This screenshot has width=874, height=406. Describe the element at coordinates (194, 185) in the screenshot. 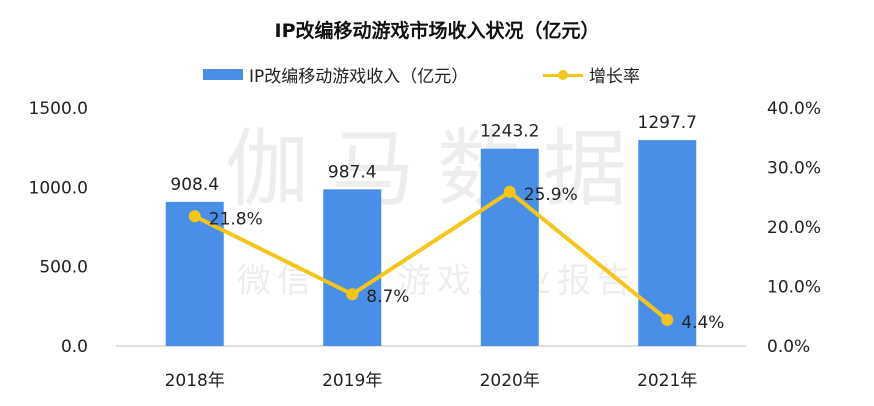

I see `bar-value-label: 908.4` at that location.